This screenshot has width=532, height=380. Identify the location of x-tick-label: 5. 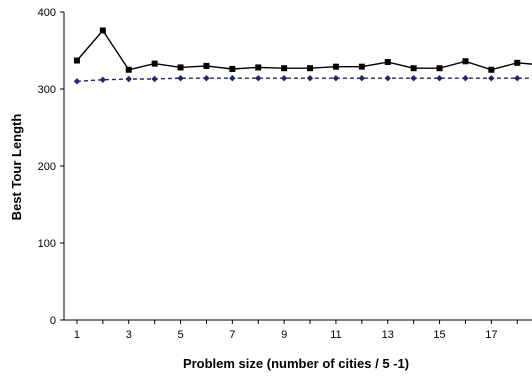
(180, 335).